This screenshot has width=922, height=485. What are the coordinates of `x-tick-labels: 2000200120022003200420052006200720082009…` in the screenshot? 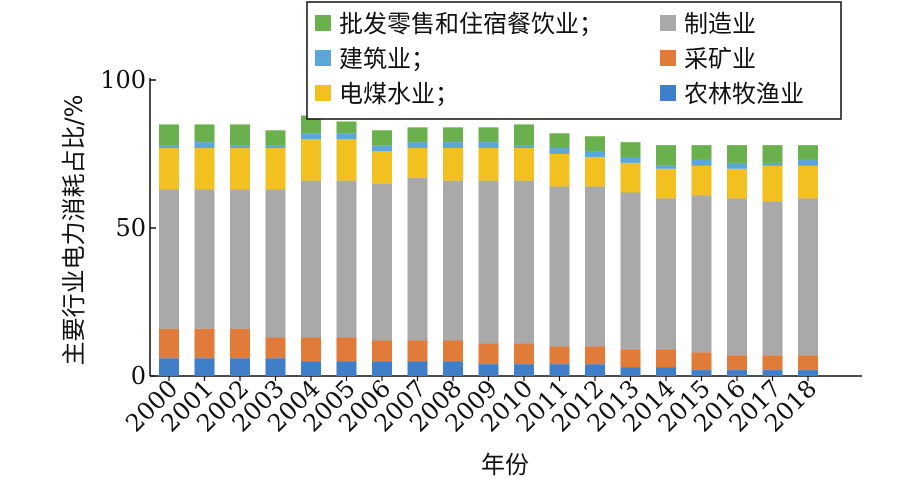 It's located at (471, 405).